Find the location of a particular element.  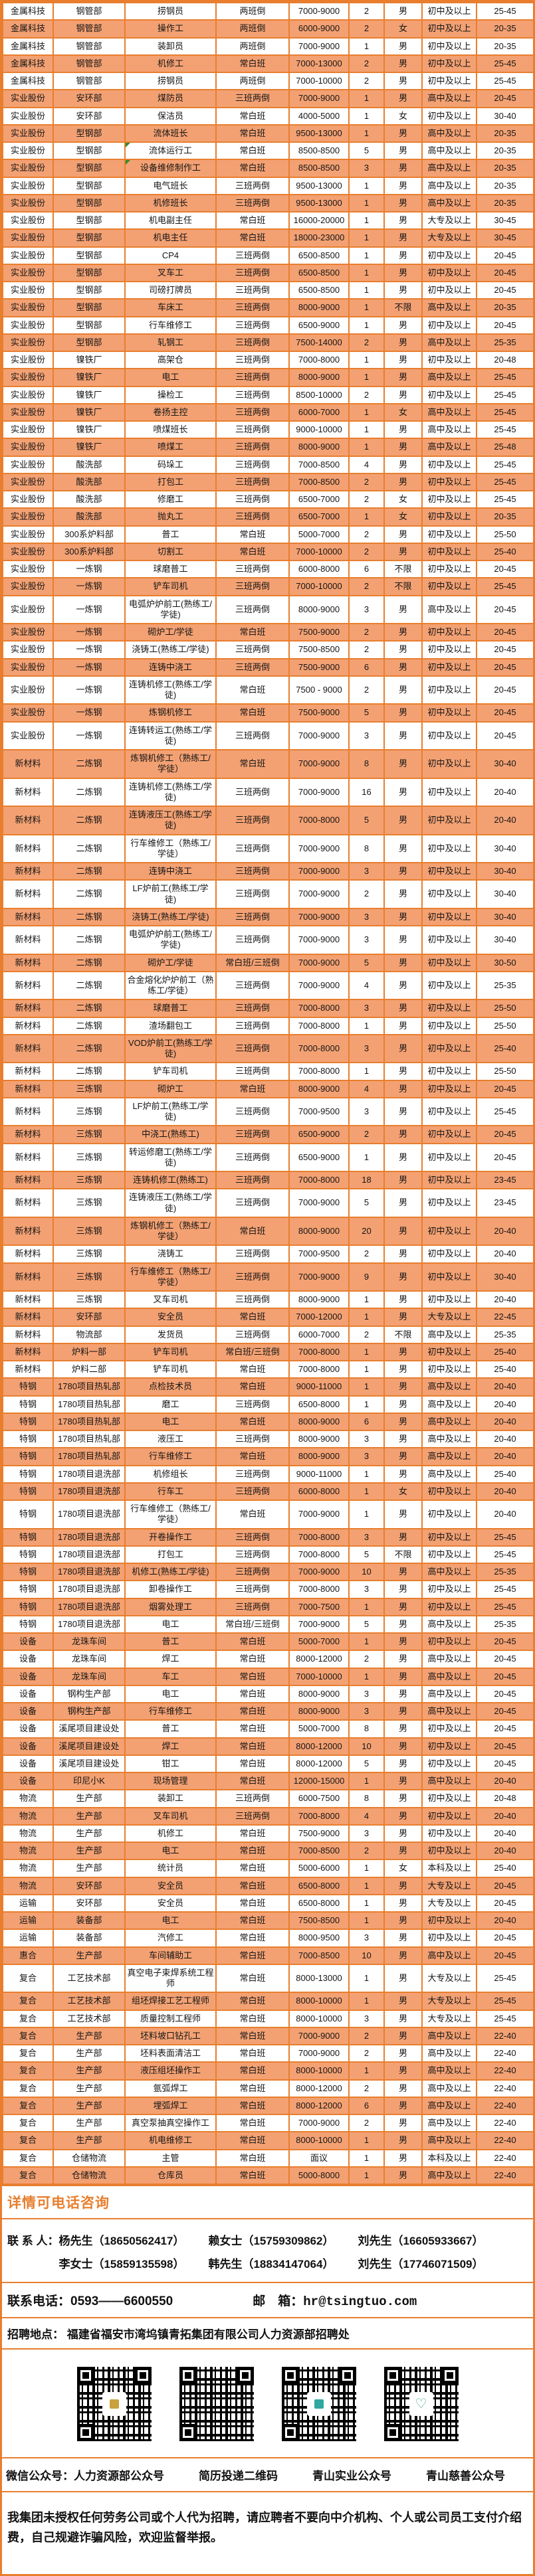

table-cell: 装备部 is located at coordinates (90, 1921).